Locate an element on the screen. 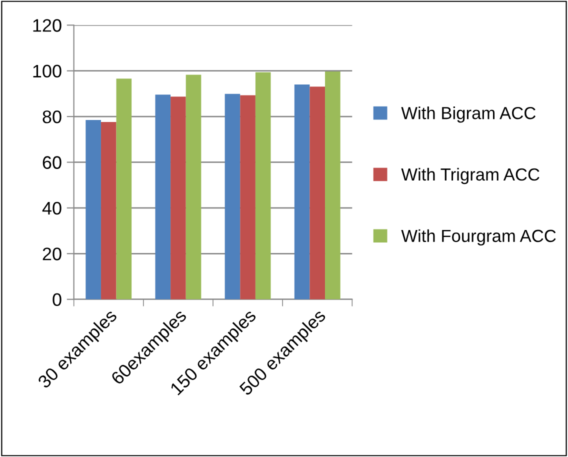 The height and width of the screenshot is (457, 568). y-tick-label: 120 is located at coordinates (47, 25).